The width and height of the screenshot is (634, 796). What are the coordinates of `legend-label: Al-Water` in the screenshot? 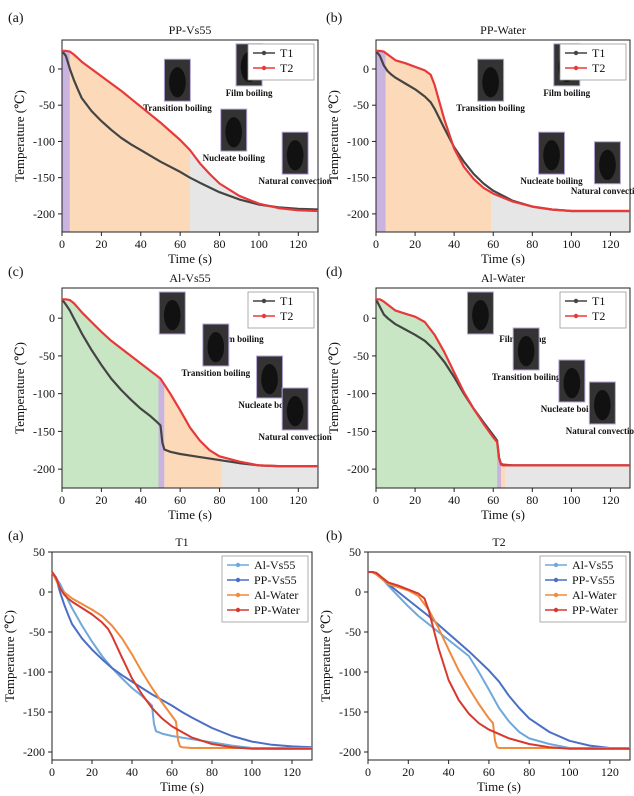 It's located at (594, 595).